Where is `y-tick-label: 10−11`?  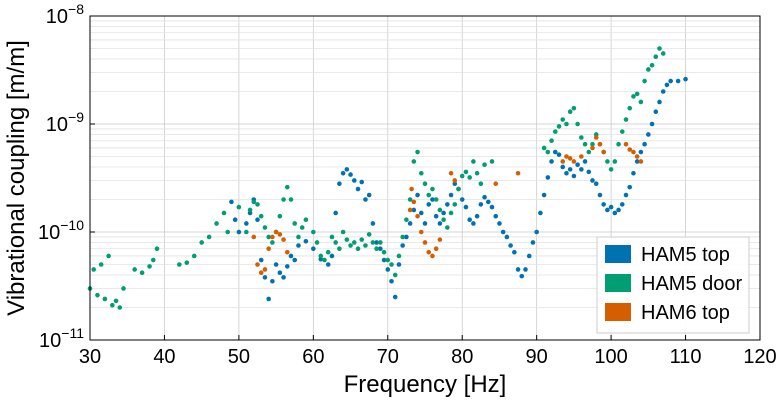
y-tick-label: 10−11 is located at coordinates (61, 338).